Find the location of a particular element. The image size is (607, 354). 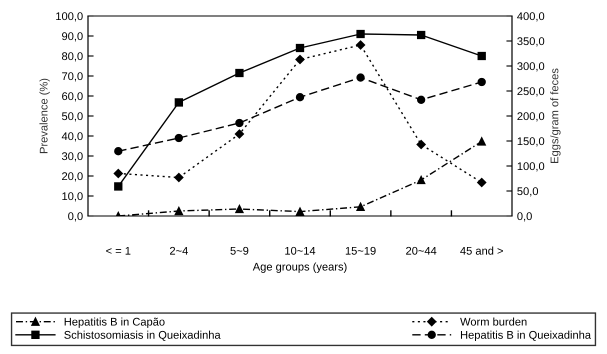

y2-tick-label: 150,0 is located at coordinates (531, 141).